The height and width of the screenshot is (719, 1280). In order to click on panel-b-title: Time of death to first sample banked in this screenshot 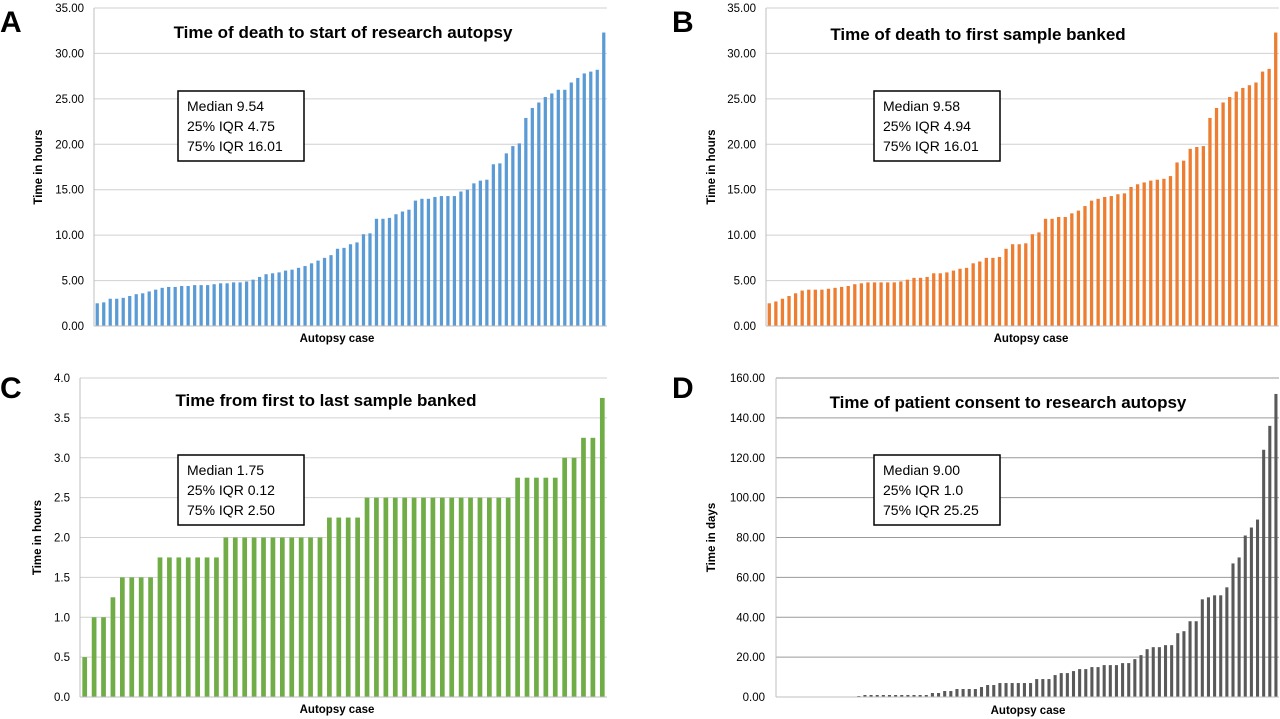, I will do `click(977, 34)`.